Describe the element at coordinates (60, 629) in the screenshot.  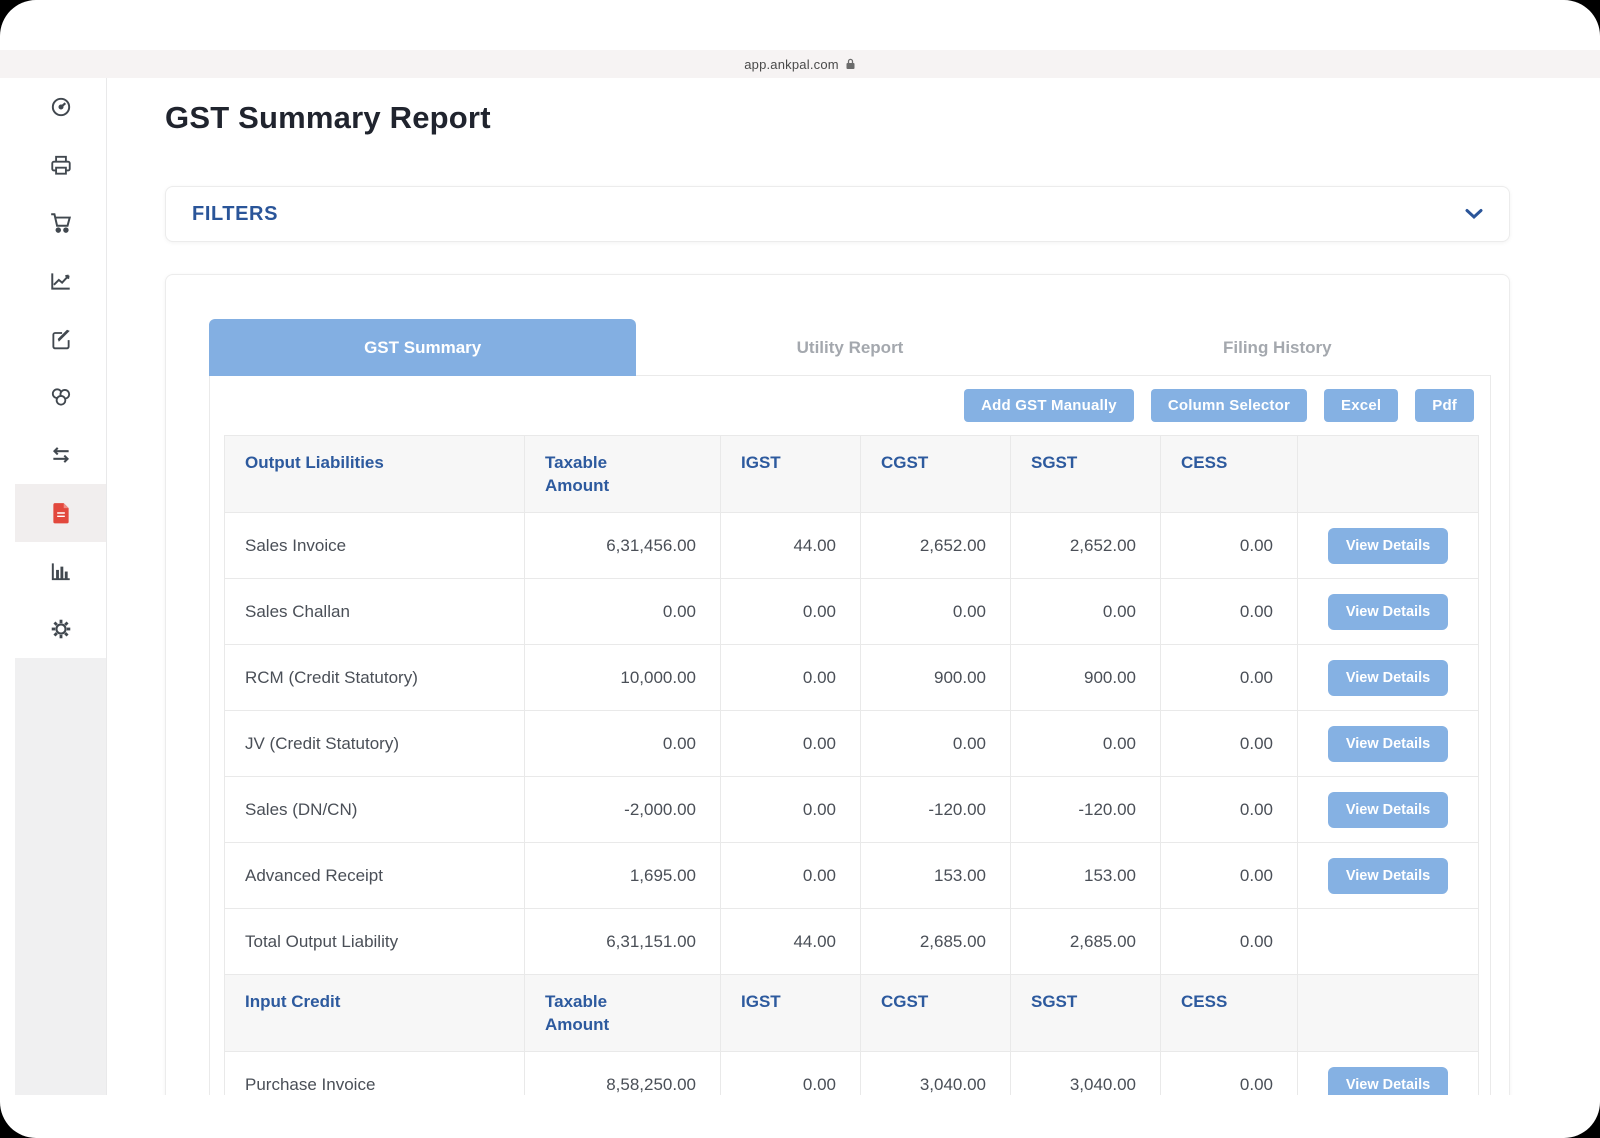
I see `sidebar-item-settings` at that location.